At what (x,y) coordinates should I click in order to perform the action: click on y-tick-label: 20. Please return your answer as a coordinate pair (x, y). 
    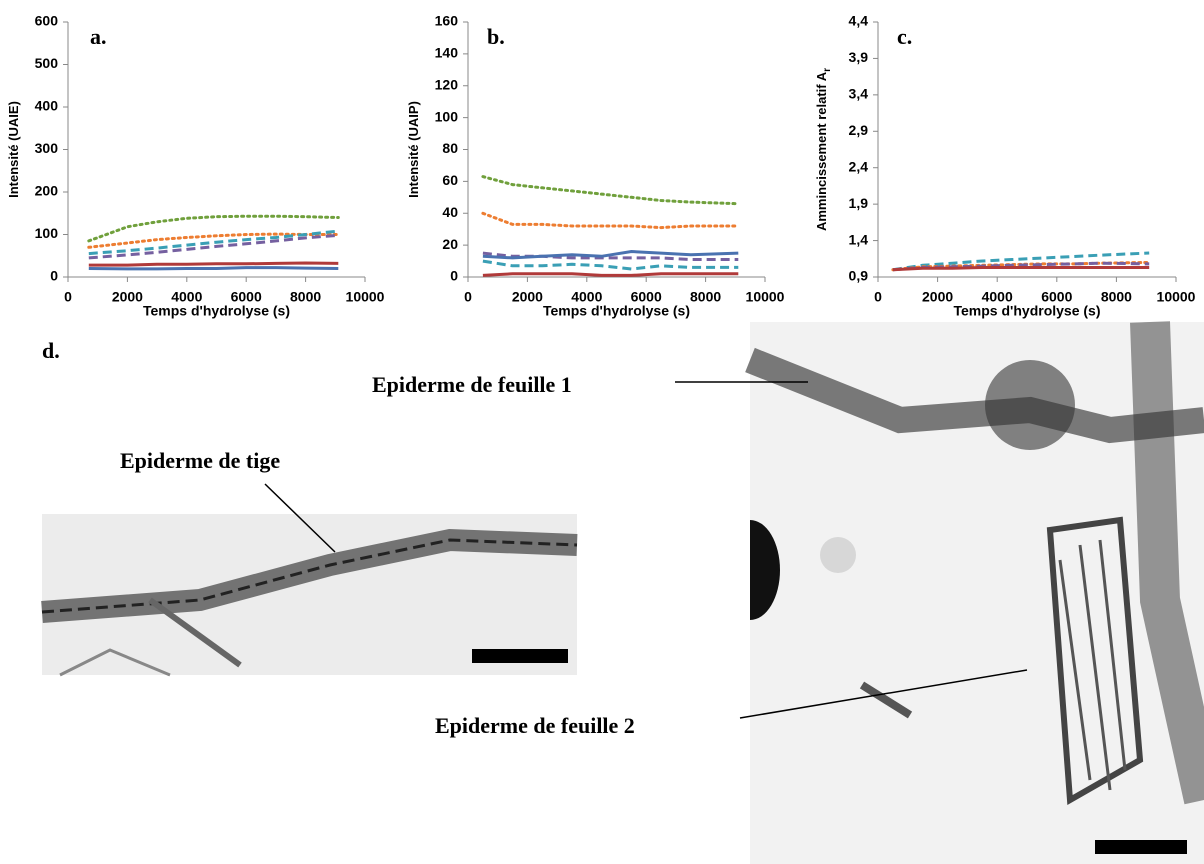
    Looking at the image, I should click on (450, 244).